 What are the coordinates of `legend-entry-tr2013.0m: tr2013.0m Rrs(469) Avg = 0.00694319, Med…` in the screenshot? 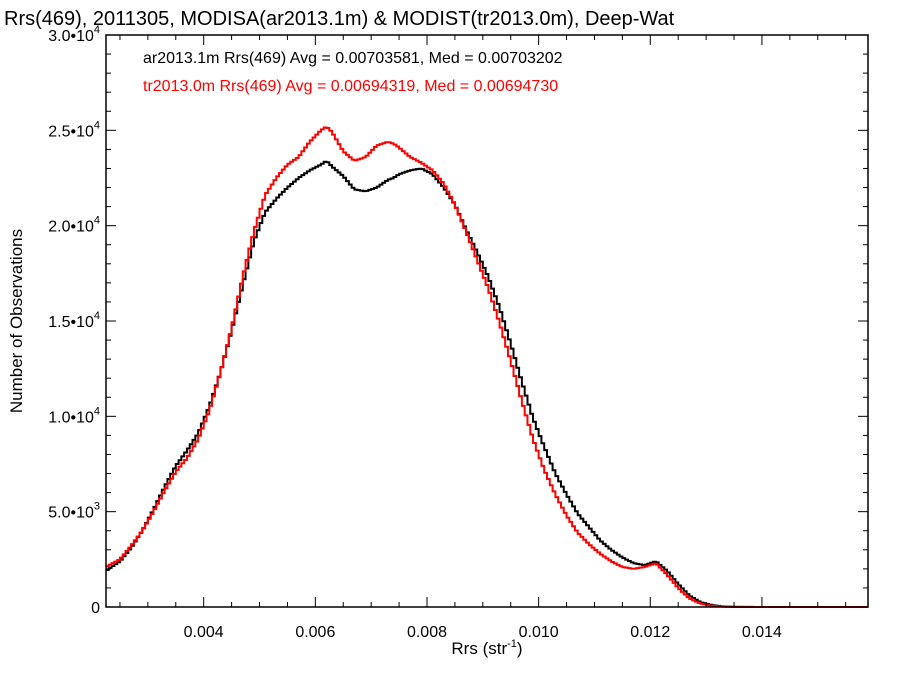 It's located at (350, 86).